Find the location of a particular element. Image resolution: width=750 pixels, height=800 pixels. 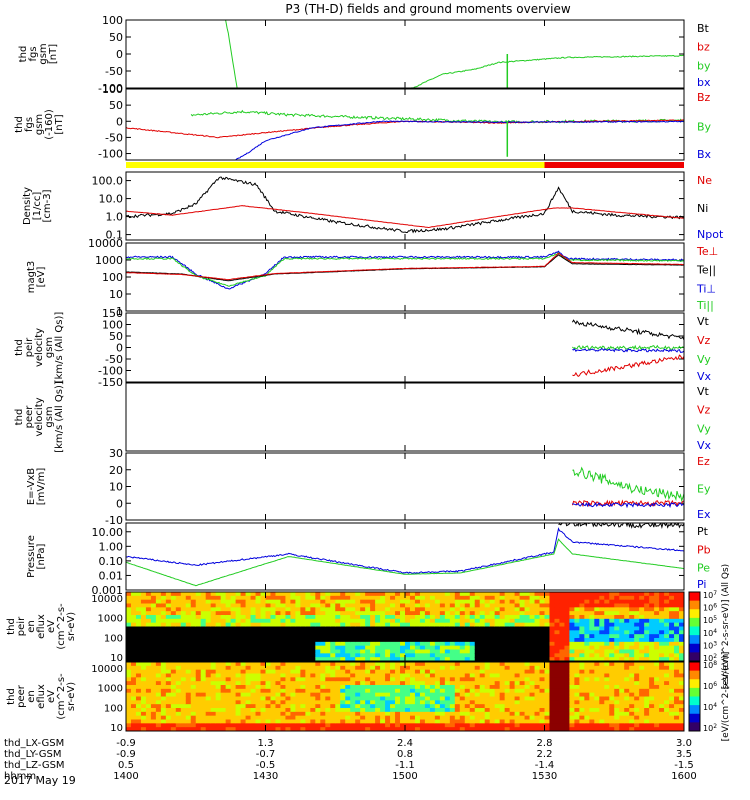

legend-density: Ne Ni Npot is located at coordinates (710, 207).